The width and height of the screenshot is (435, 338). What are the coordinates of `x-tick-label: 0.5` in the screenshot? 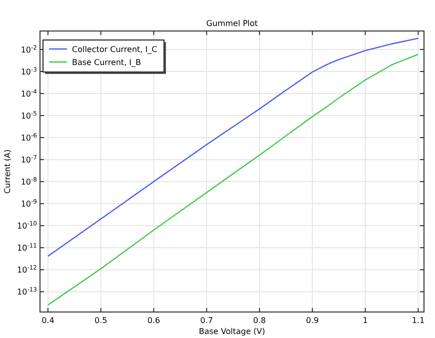 It's located at (101, 320).